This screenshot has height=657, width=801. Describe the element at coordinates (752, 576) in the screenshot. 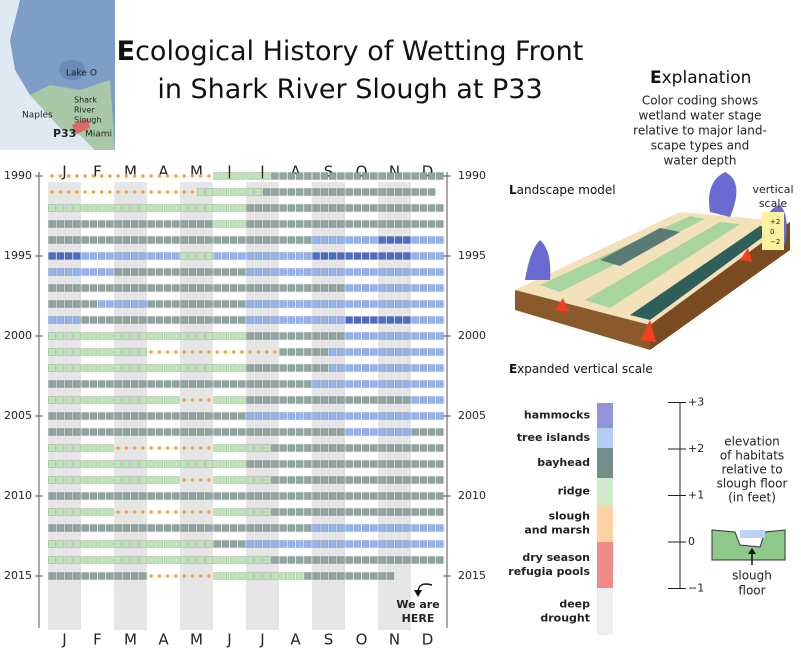

I see `floor-label: slough` at that location.